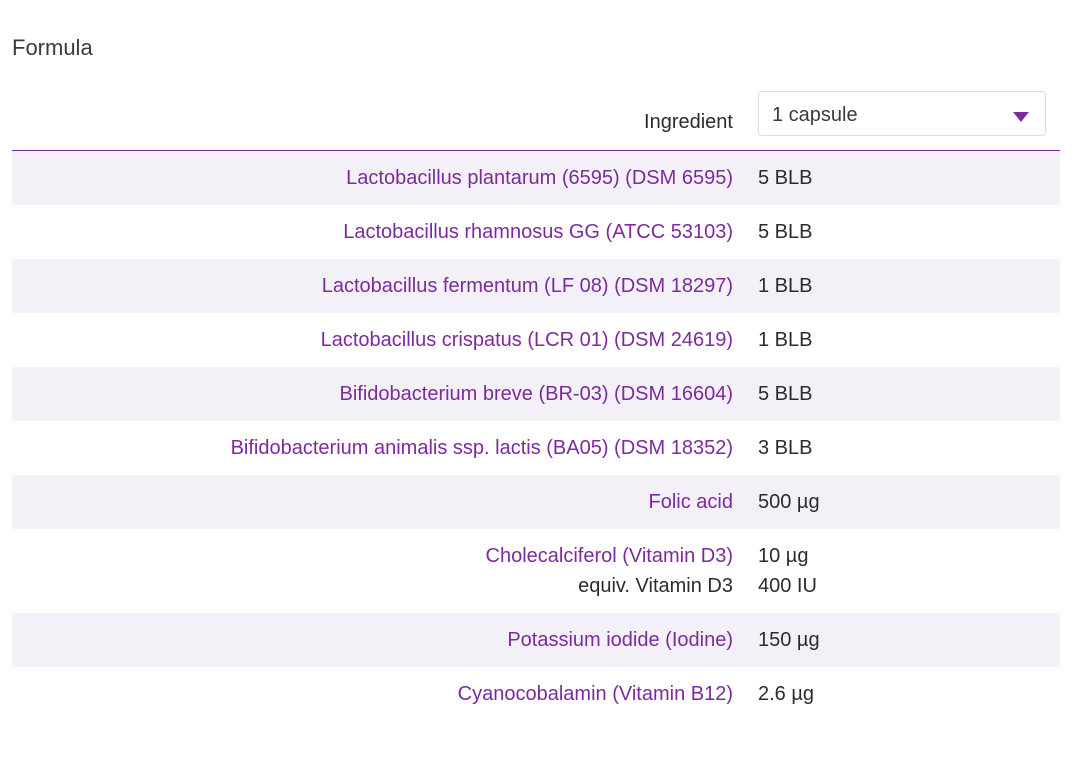 This screenshot has height=768, width=1074. Describe the element at coordinates (536, 502) in the screenshot. I see `table-row: Folic acid 500 µg` at that location.